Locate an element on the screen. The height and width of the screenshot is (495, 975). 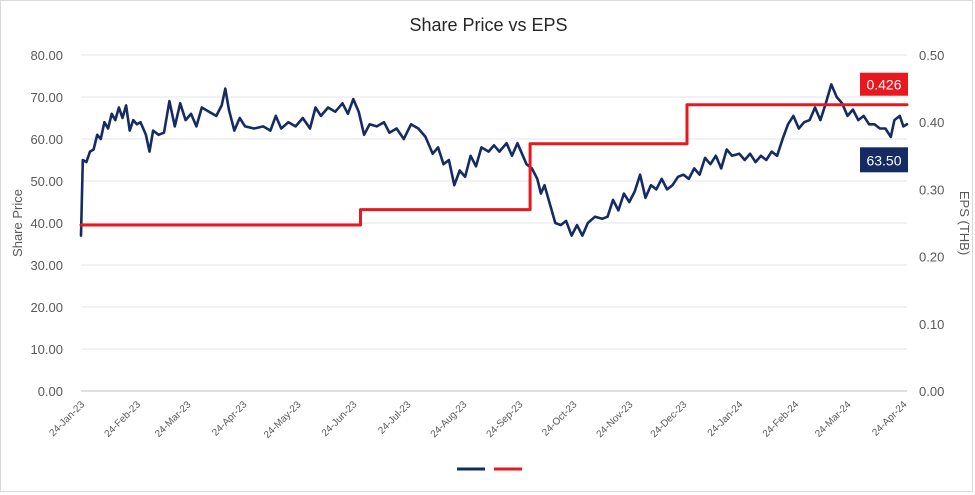
chart-title: Share Price vs EPS is located at coordinates (488, 25).